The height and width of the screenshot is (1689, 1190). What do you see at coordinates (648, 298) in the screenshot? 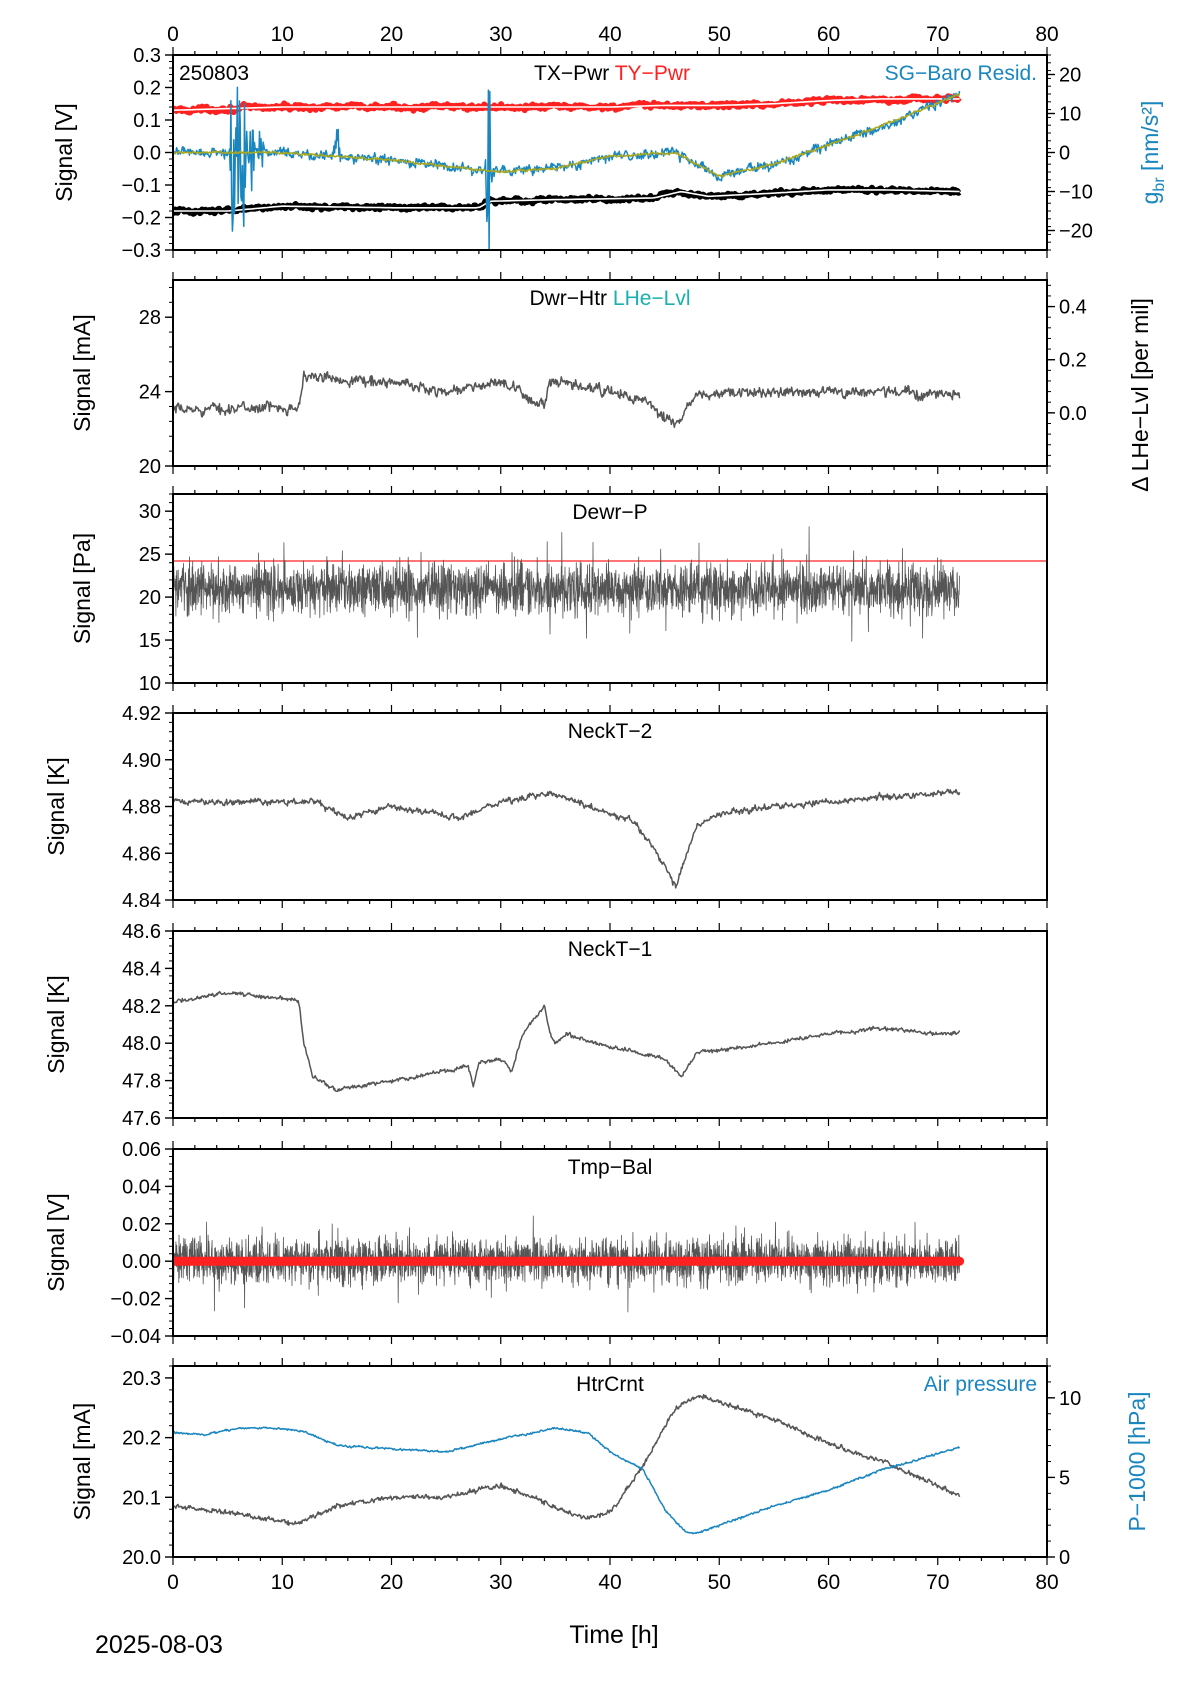
I see `panel-title-part: LHe−Lvl` at bounding box center [648, 298].